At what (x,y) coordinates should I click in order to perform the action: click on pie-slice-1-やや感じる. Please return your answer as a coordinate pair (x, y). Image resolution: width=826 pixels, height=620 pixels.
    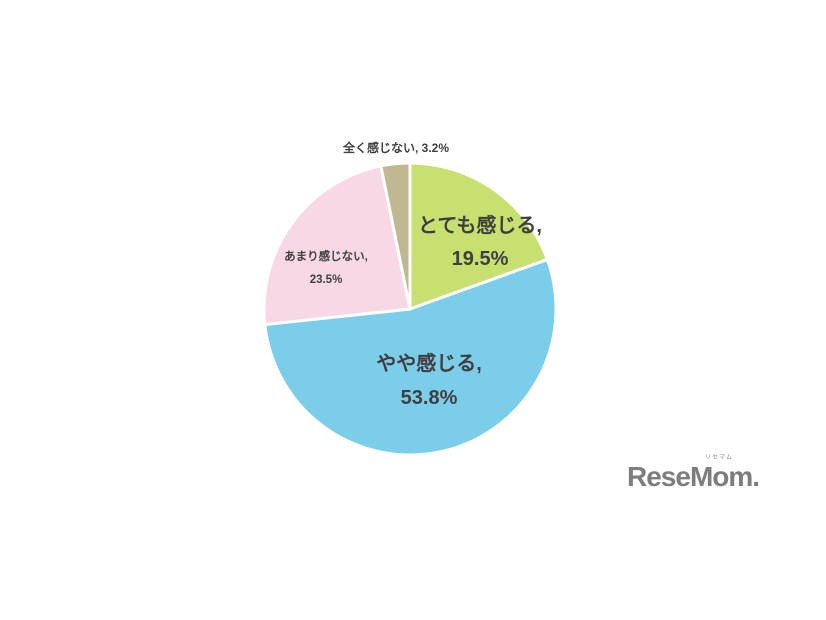
    Looking at the image, I should click on (410, 357).